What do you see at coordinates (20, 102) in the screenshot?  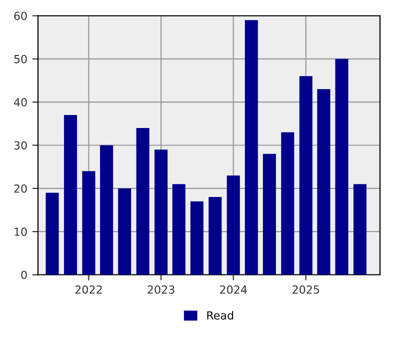 I see `y-tick-label: 40` at bounding box center [20, 102].